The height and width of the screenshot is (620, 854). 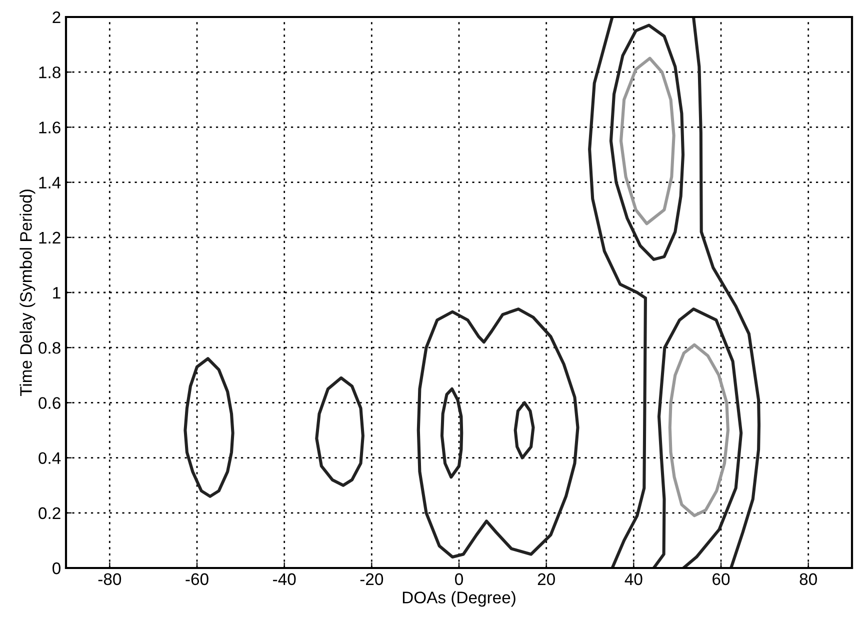 What do you see at coordinates (50, 182) in the screenshot?
I see `y-tick-label: 1.4` at bounding box center [50, 182].